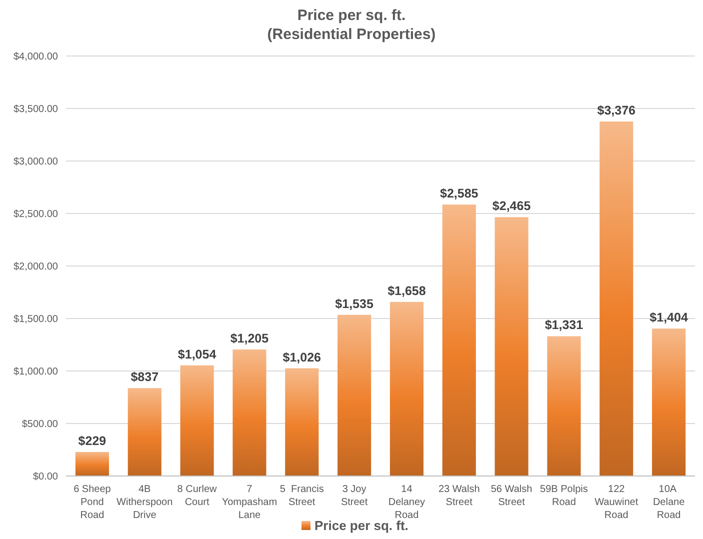 The width and height of the screenshot is (703, 539). What do you see at coordinates (144, 377) in the screenshot?
I see `data-label: $837` at bounding box center [144, 377].